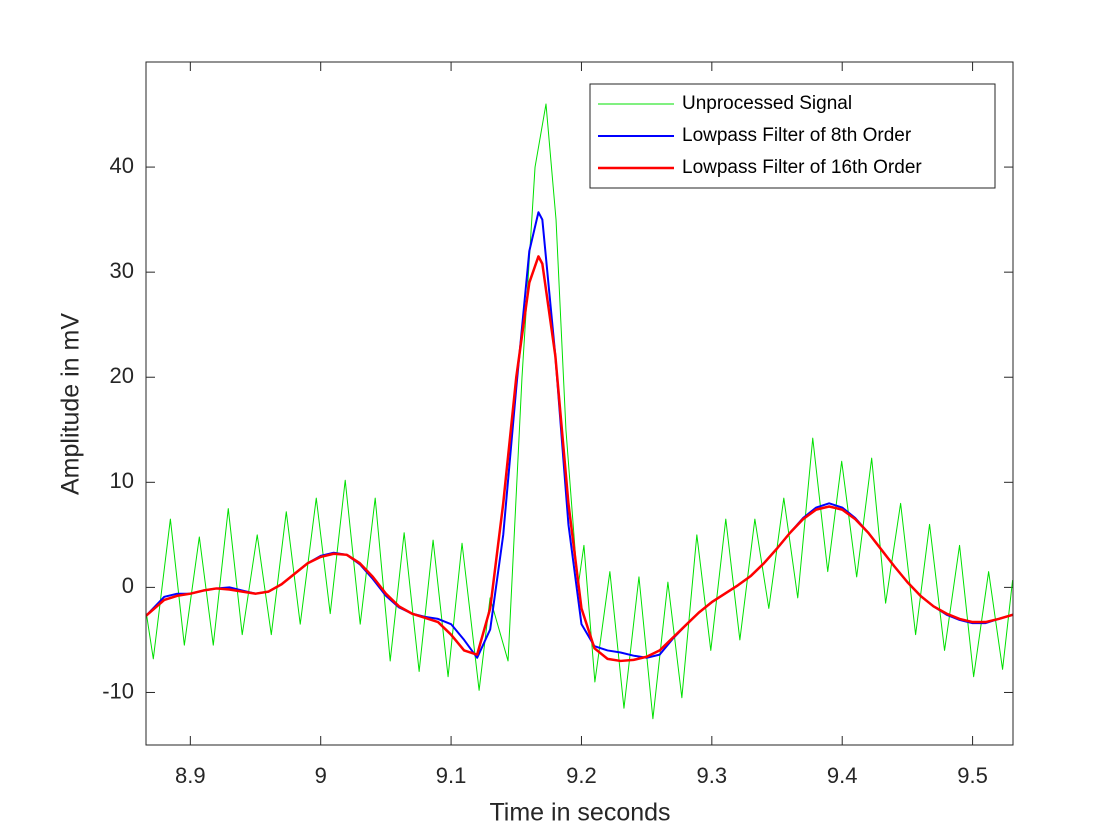 This screenshot has height=840, width=1120. I want to click on y-tick-label: -10, so click(118, 690).